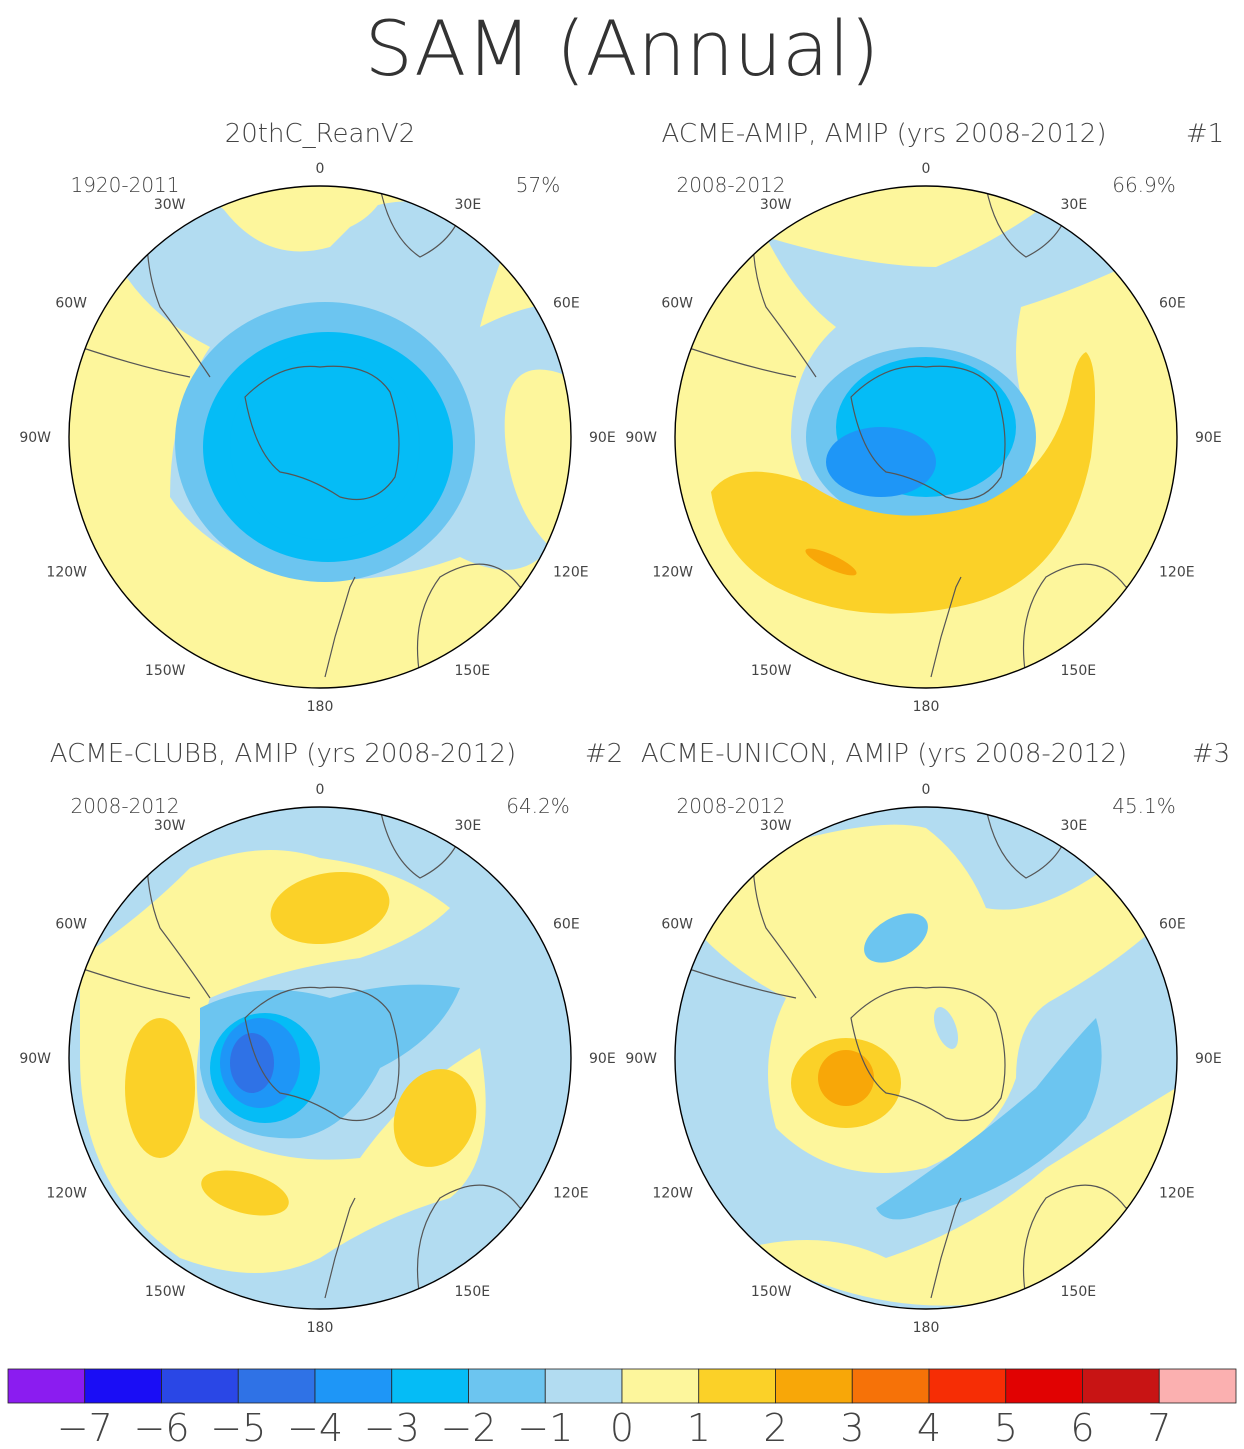  I want to click on panel-years: 1920-2011, so click(124, 185).